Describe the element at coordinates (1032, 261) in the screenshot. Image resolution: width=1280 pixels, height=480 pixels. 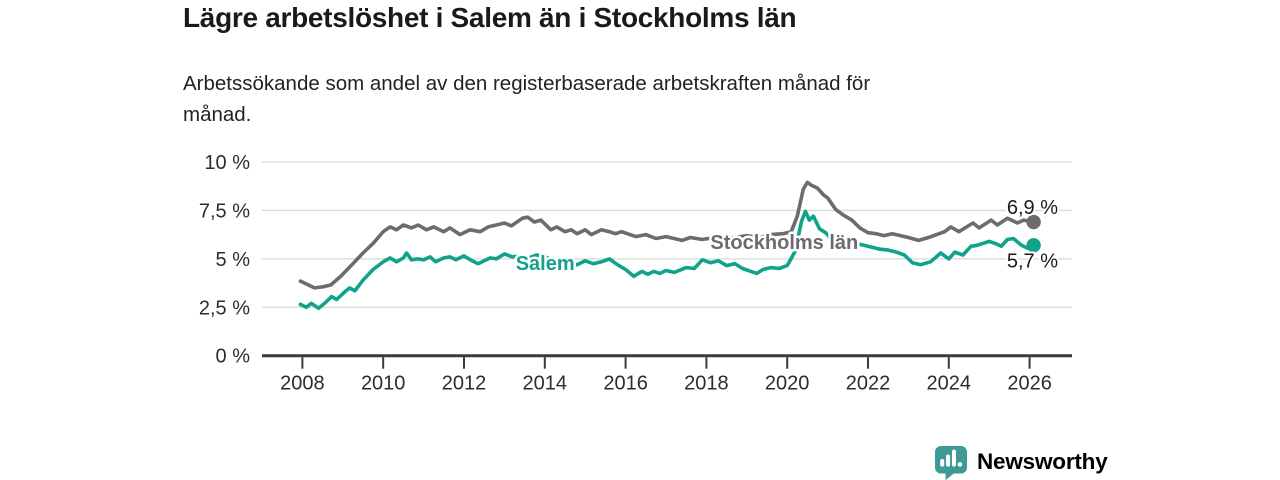
I see `end-value-label: 5,7 %` at that location.